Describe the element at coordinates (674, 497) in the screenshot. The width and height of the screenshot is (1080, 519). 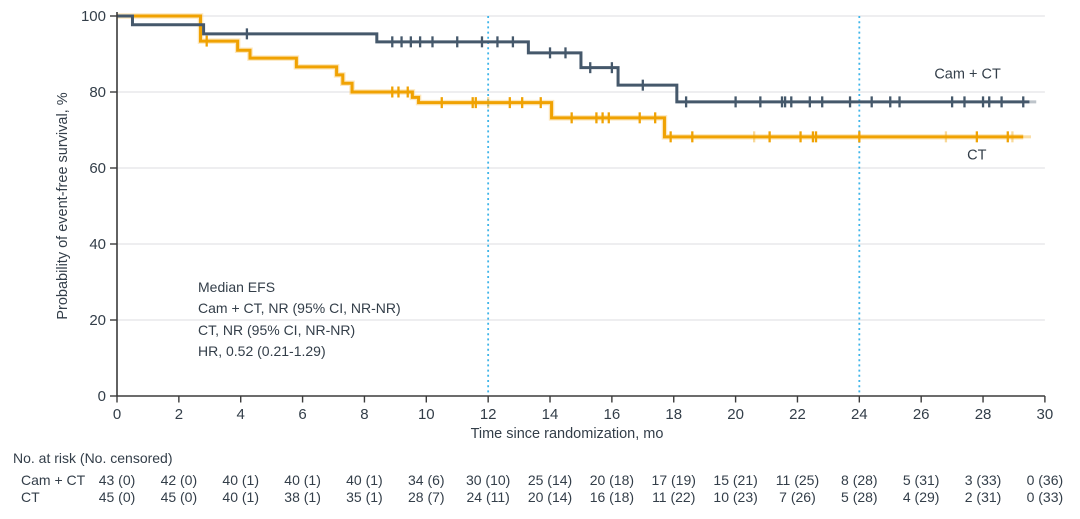
I see `risk-cell: 11 (22)` at that location.